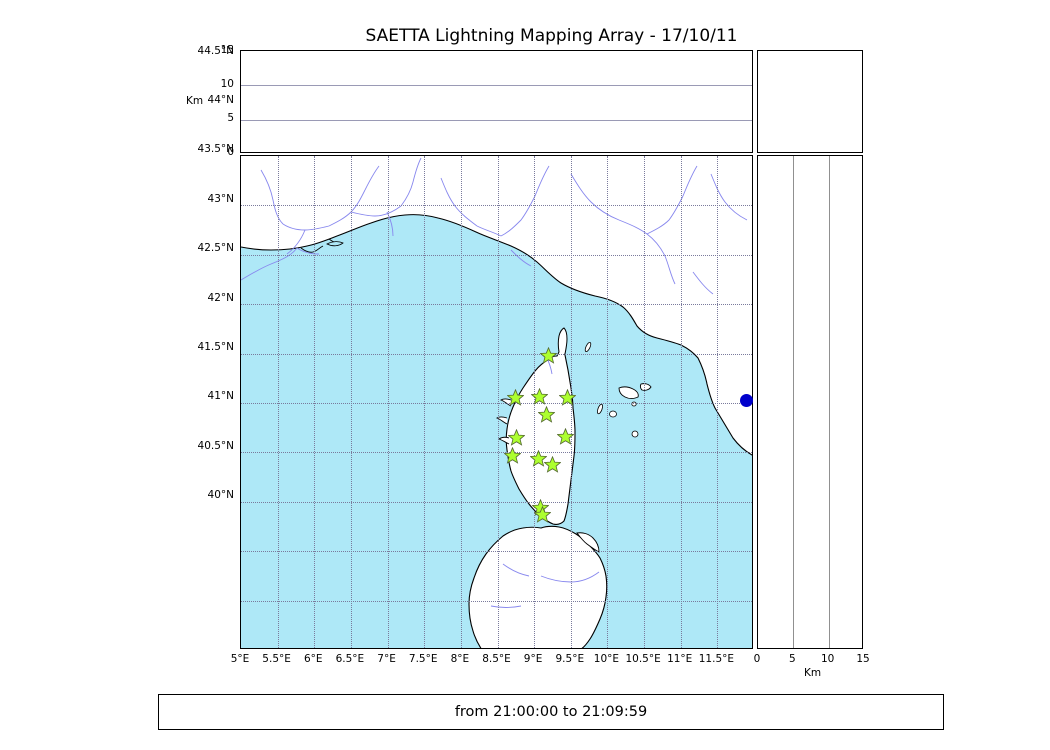  I want to click on caption-text: from 21:00:00 to 21:09:59, so click(551, 712).